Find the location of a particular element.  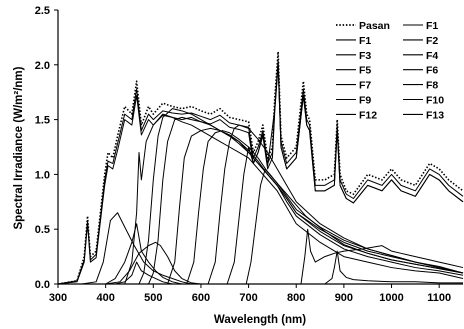

x-tick-label: 1100 is located at coordinates (439, 298).